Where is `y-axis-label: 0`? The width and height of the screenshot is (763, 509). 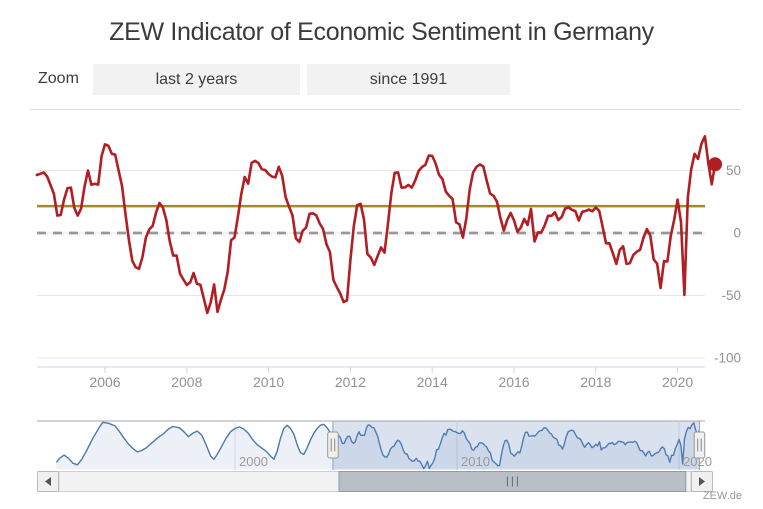
y-axis-label: 0 is located at coordinates (737, 233).